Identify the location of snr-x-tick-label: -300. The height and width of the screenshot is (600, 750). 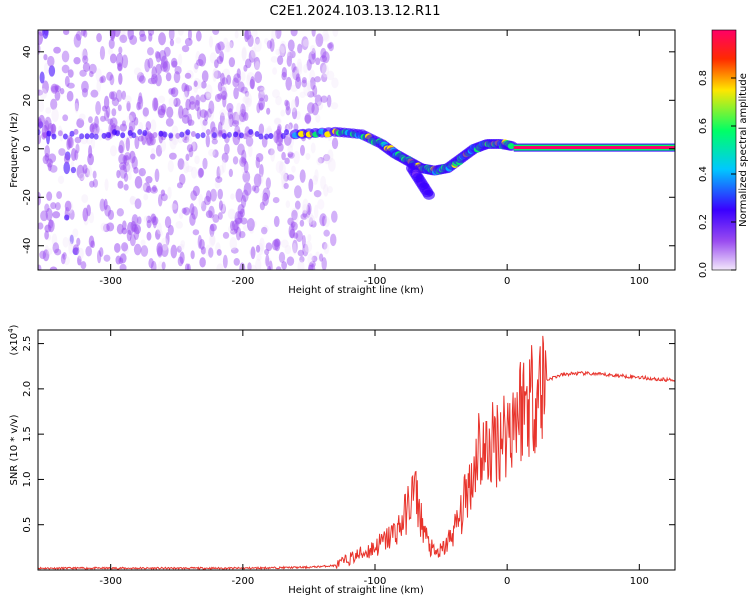
(110, 581).